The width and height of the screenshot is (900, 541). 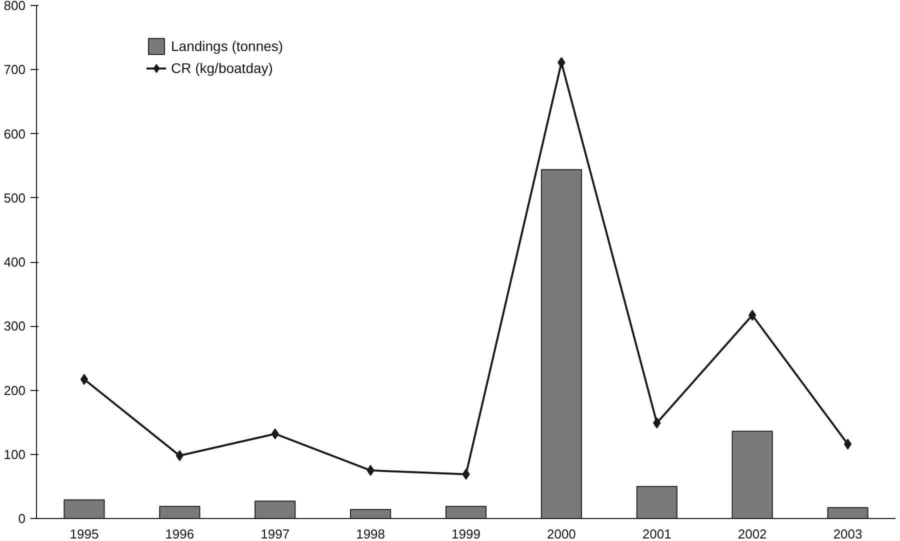 What do you see at coordinates (275, 533) in the screenshot?
I see `x-tick-label: 1997` at bounding box center [275, 533].